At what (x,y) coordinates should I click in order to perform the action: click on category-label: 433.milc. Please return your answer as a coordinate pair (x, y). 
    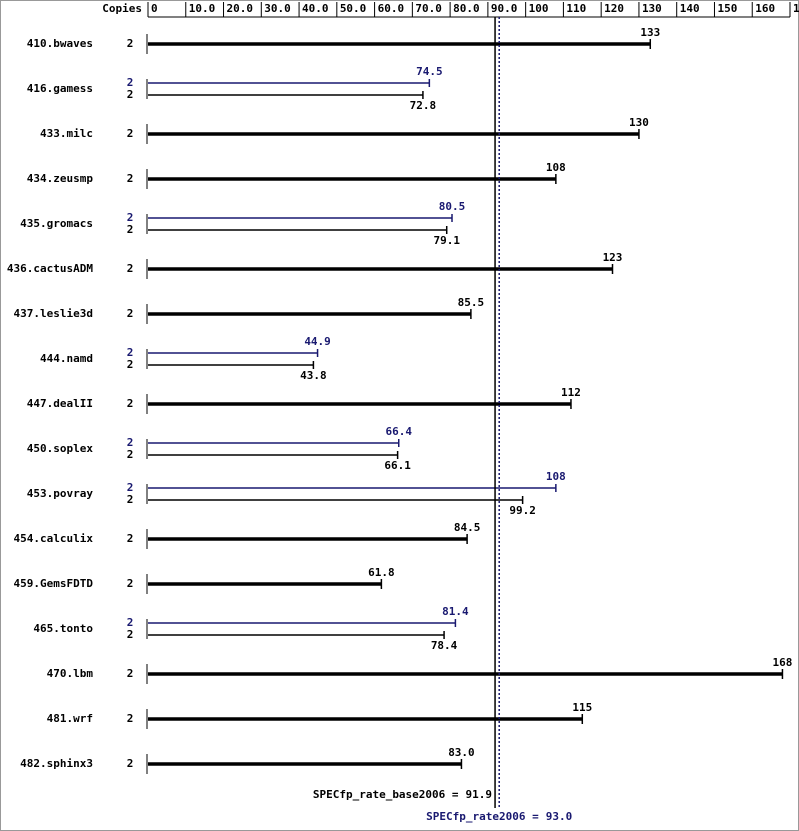
    Looking at the image, I should click on (66, 133).